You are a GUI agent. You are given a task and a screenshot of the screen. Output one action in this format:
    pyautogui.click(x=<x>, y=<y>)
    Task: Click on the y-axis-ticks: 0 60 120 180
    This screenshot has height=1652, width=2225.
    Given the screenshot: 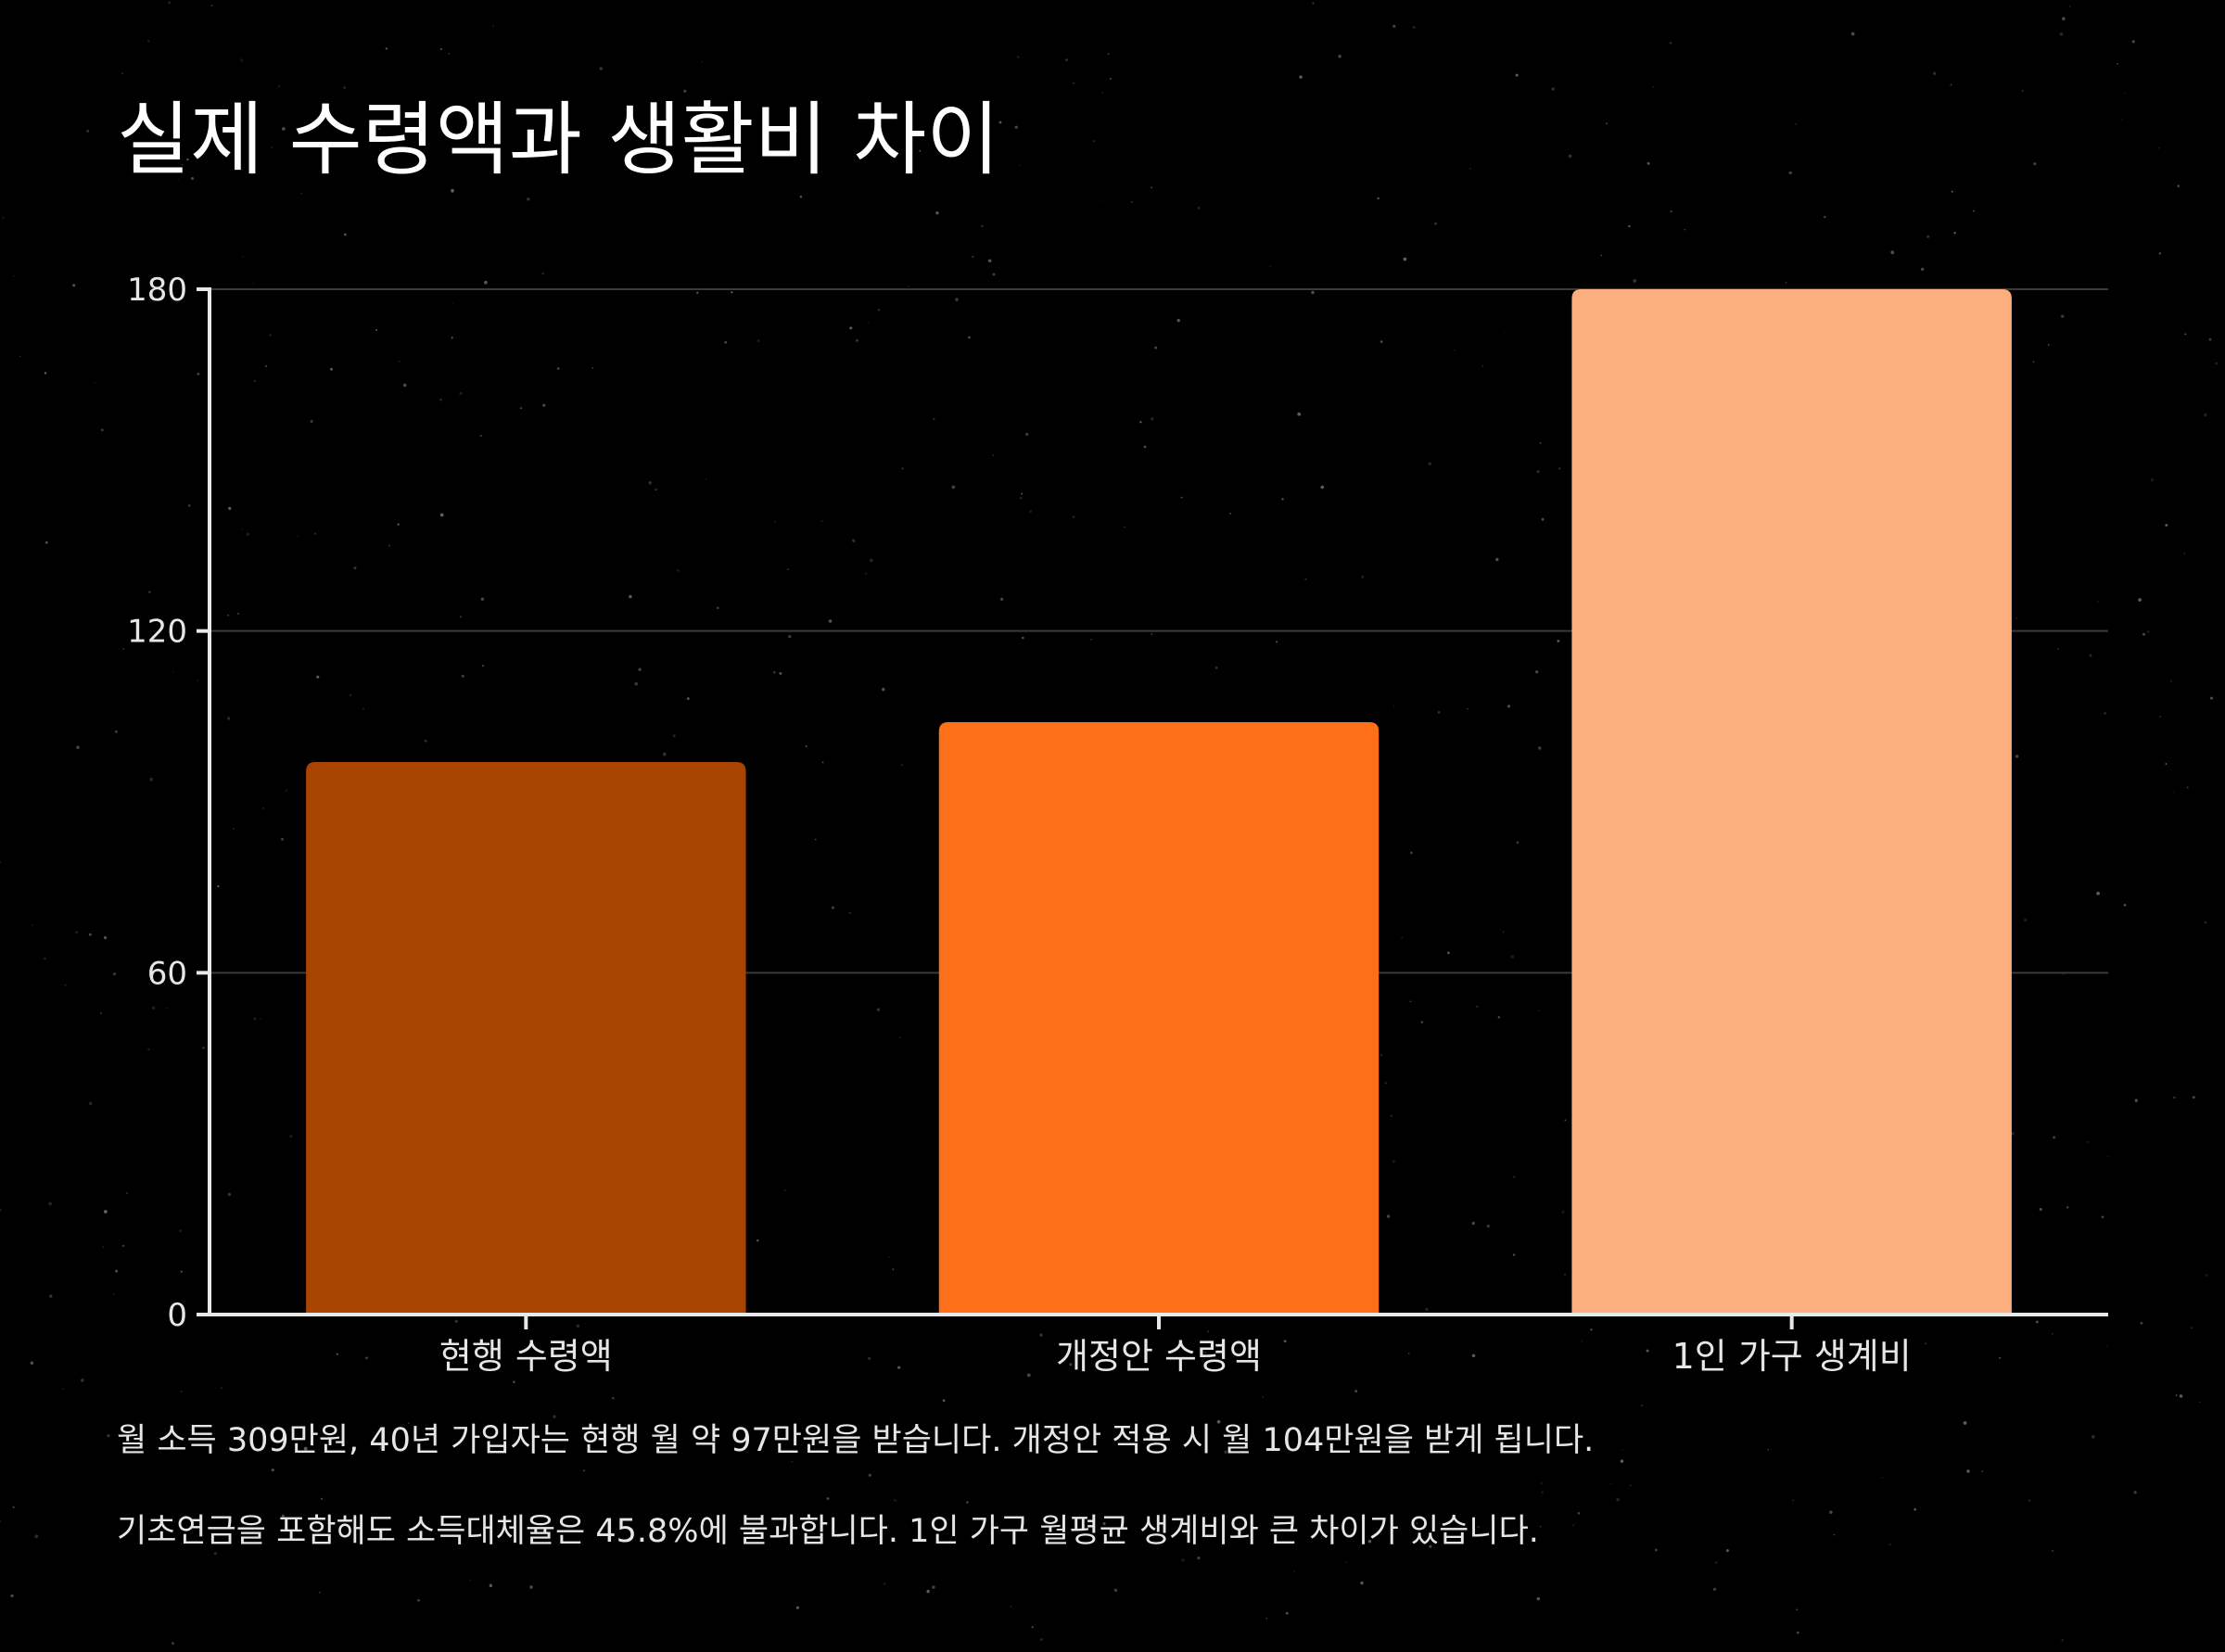 What is the action you would take?
    pyautogui.click(x=168, y=803)
    